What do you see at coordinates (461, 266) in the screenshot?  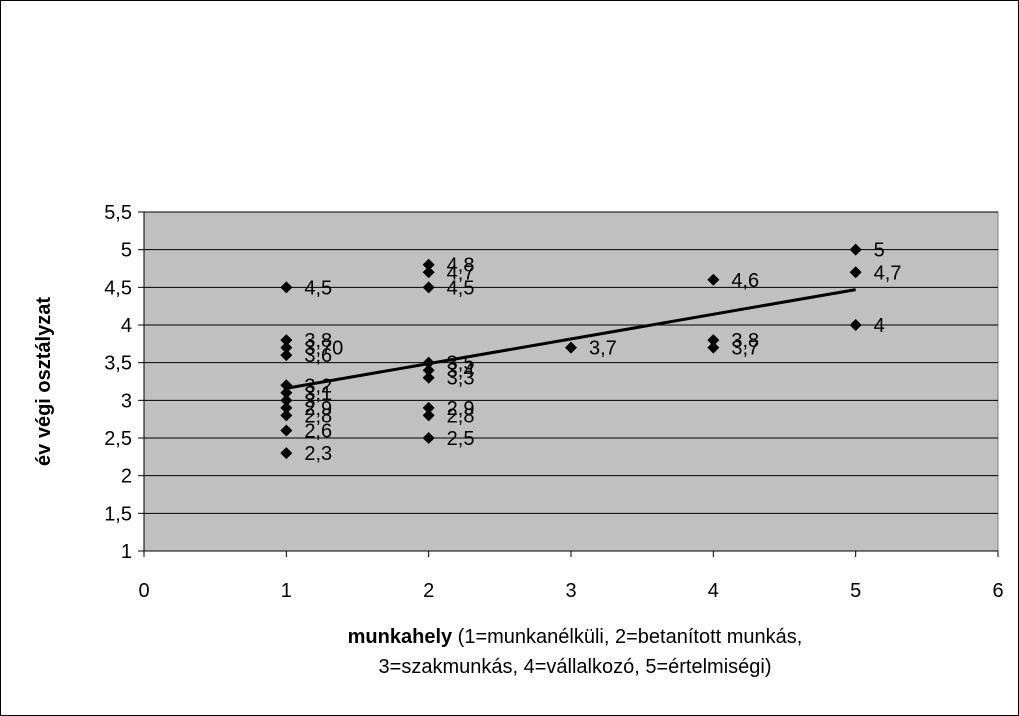 I see `data-label: 4,8` at bounding box center [461, 266].